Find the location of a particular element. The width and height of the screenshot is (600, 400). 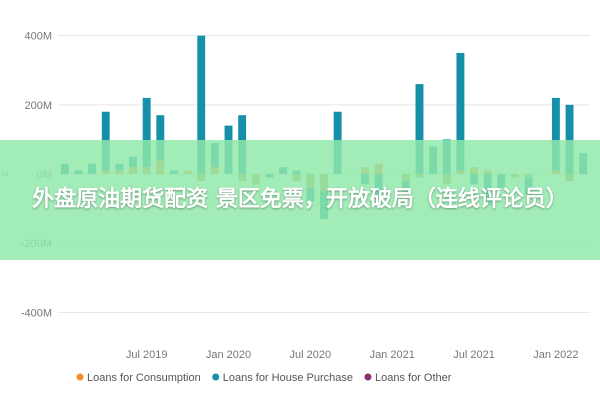

y-tick-label: 400M is located at coordinates (38, 37).